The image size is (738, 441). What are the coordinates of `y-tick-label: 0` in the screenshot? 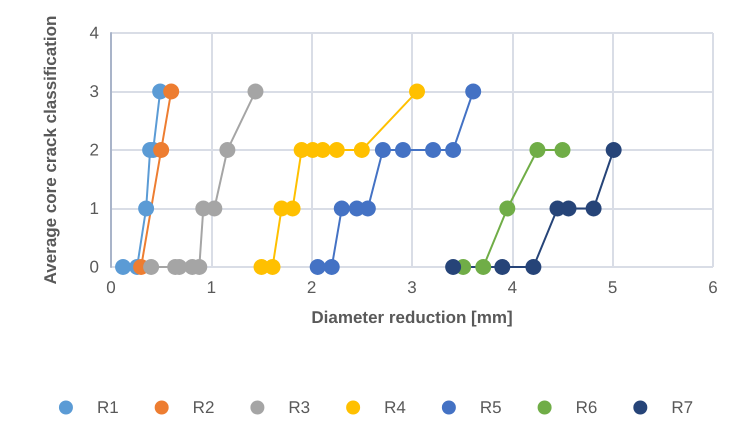 It's located at (94, 267).